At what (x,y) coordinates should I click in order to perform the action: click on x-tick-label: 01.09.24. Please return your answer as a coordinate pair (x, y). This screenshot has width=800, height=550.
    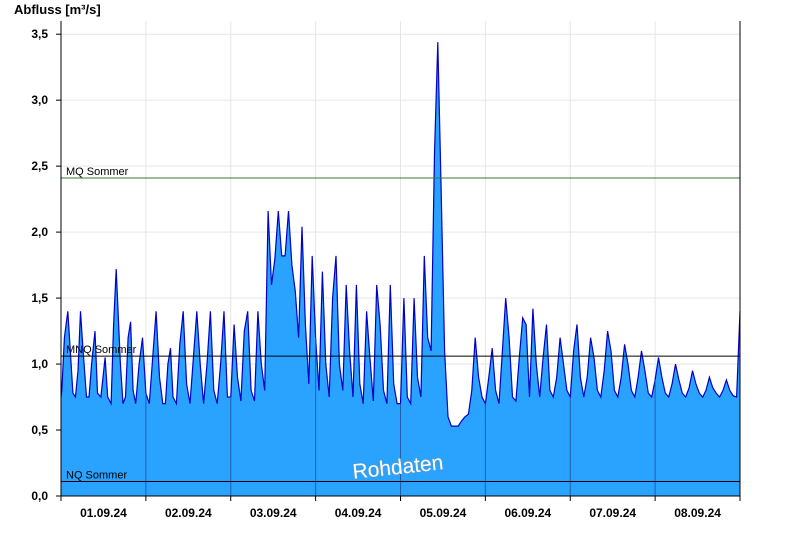
    Looking at the image, I should click on (103, 513).